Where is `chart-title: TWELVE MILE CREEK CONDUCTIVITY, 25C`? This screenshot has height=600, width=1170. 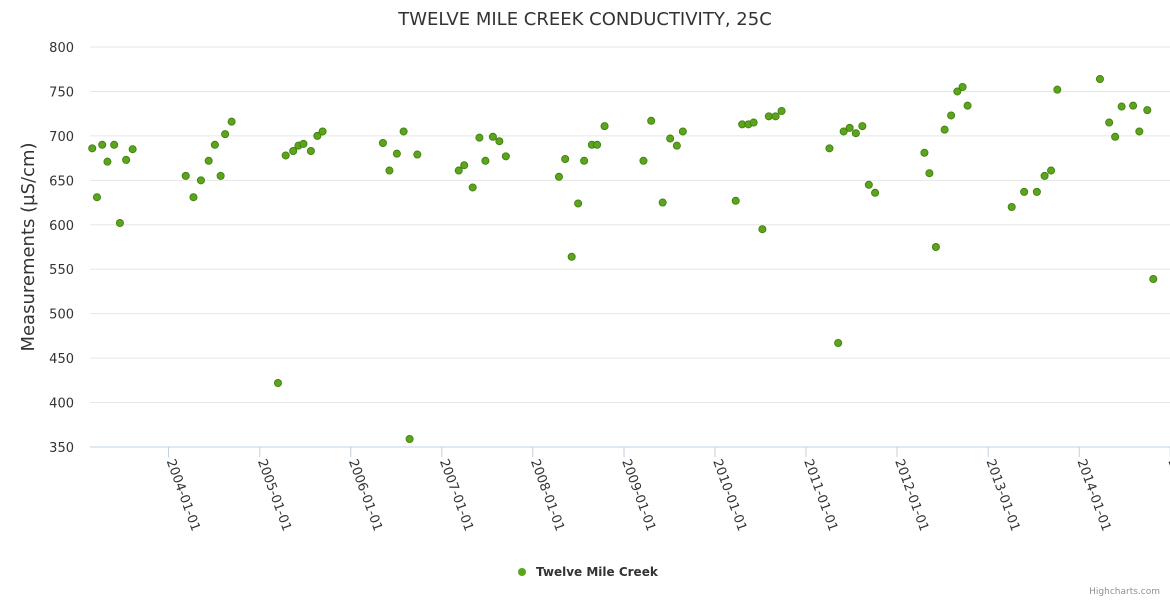
chart-title: TWELVE MILE CREEK CONDUCTIVITY, 25C is located at coordinates (584, 19).